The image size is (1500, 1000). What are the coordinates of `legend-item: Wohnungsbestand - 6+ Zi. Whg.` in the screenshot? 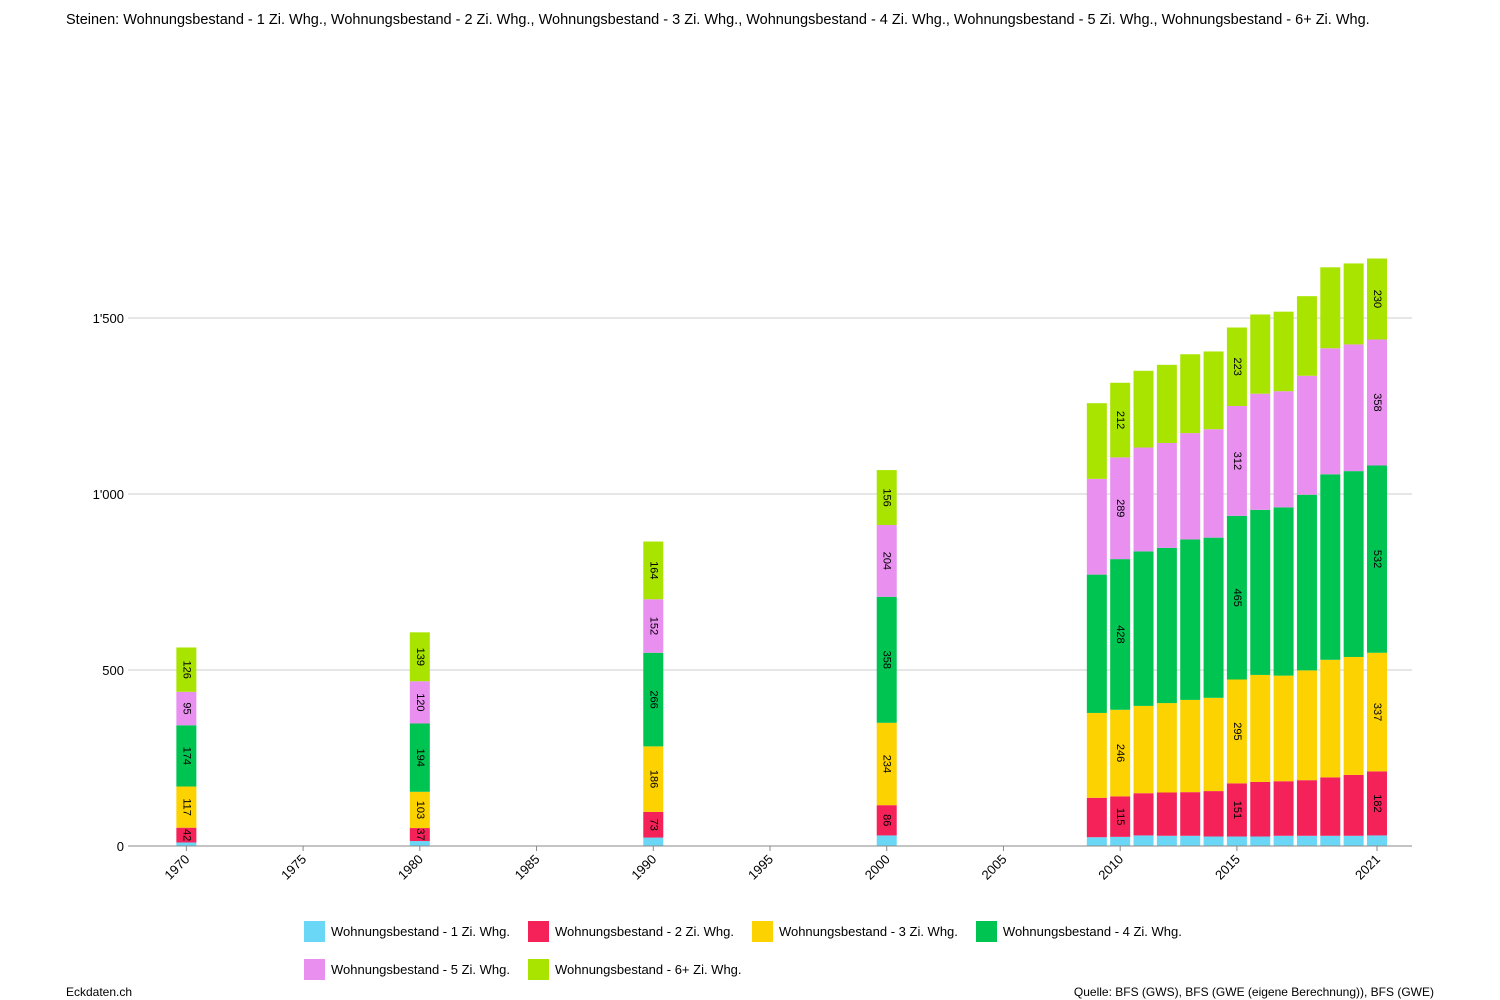 It's located at (634, 969).